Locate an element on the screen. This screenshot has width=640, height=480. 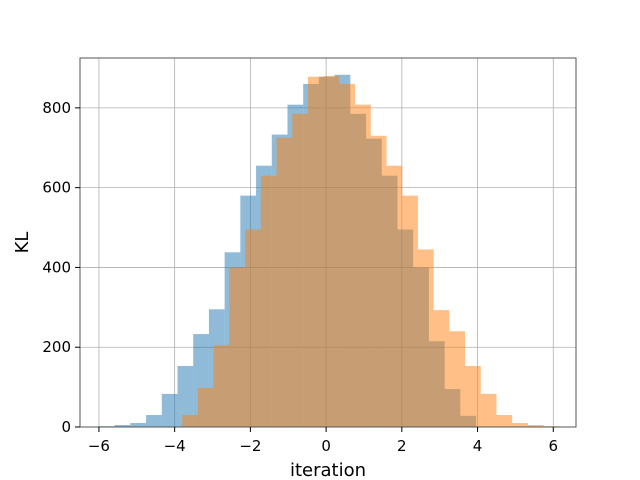
y-tick-label: 800 is located at coordinates (56, 108).